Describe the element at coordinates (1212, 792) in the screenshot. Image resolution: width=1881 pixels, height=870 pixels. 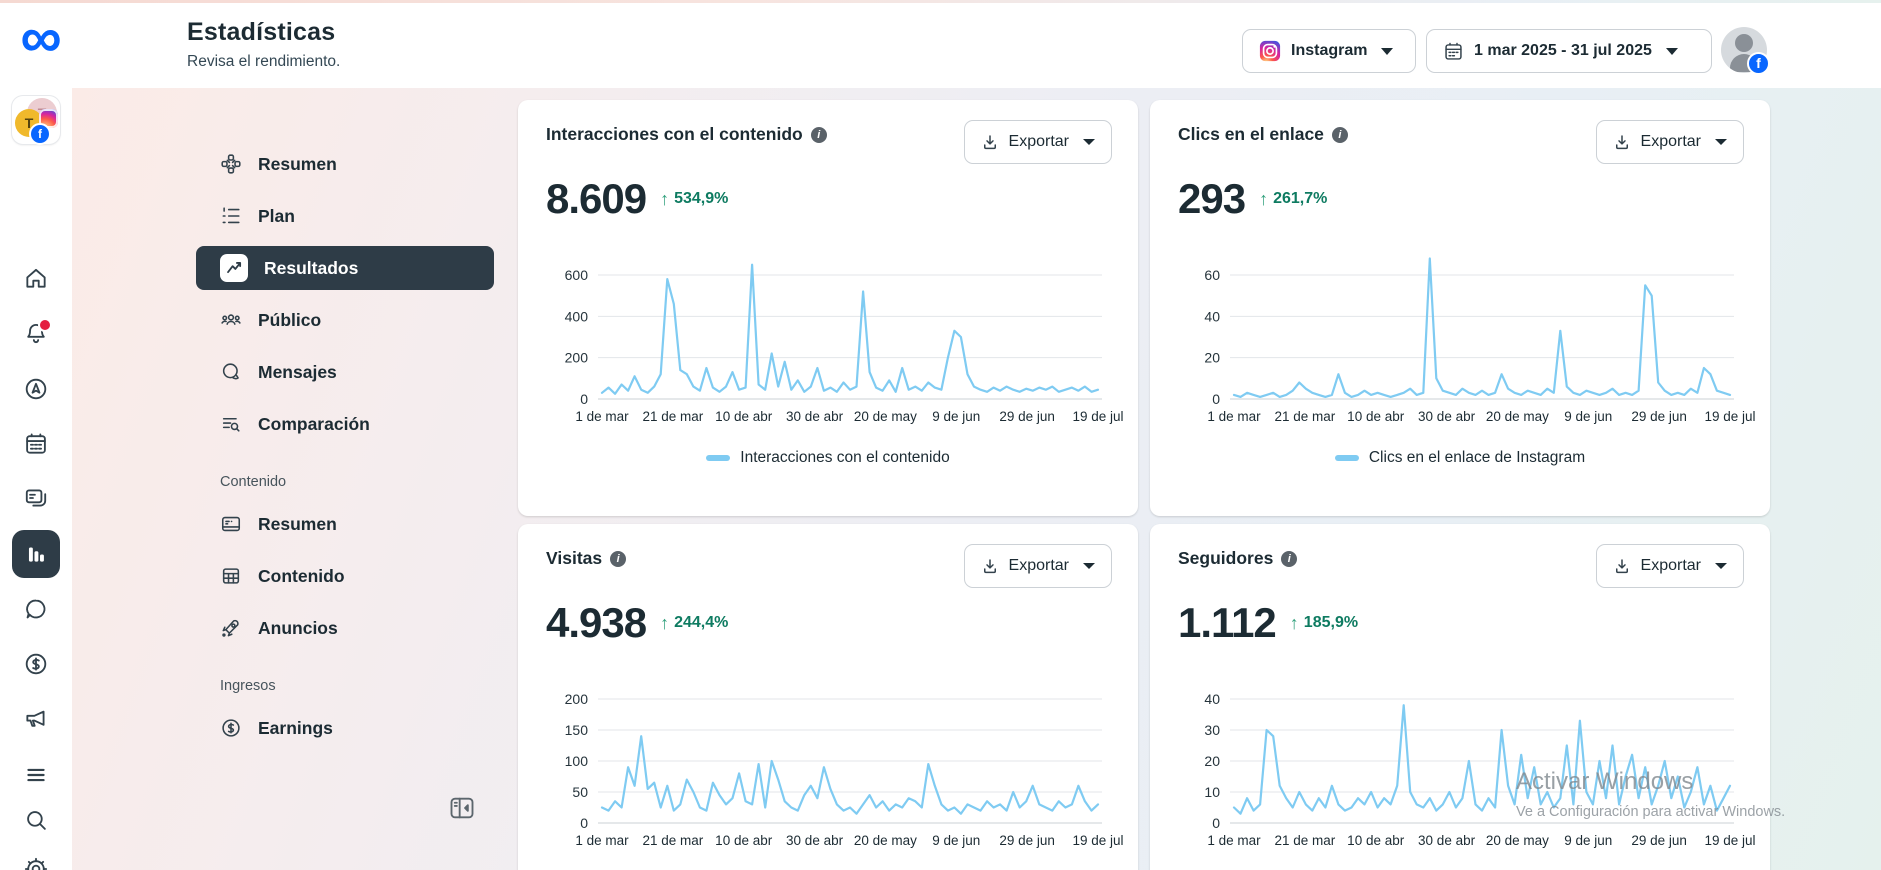
I see `y-axis-label: 10` at that location.